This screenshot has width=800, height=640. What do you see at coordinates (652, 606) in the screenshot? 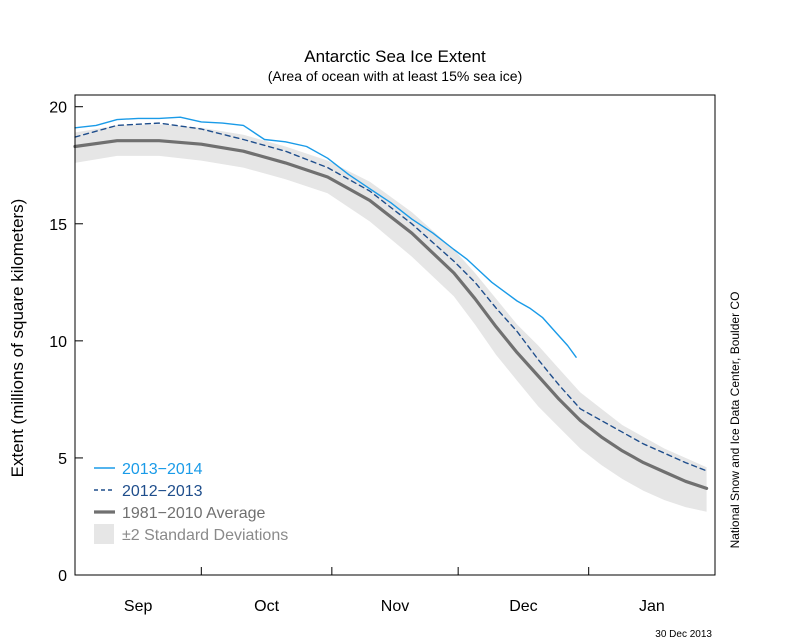
I see `x-tick-label: Jan` at bounding box center [652, 606].